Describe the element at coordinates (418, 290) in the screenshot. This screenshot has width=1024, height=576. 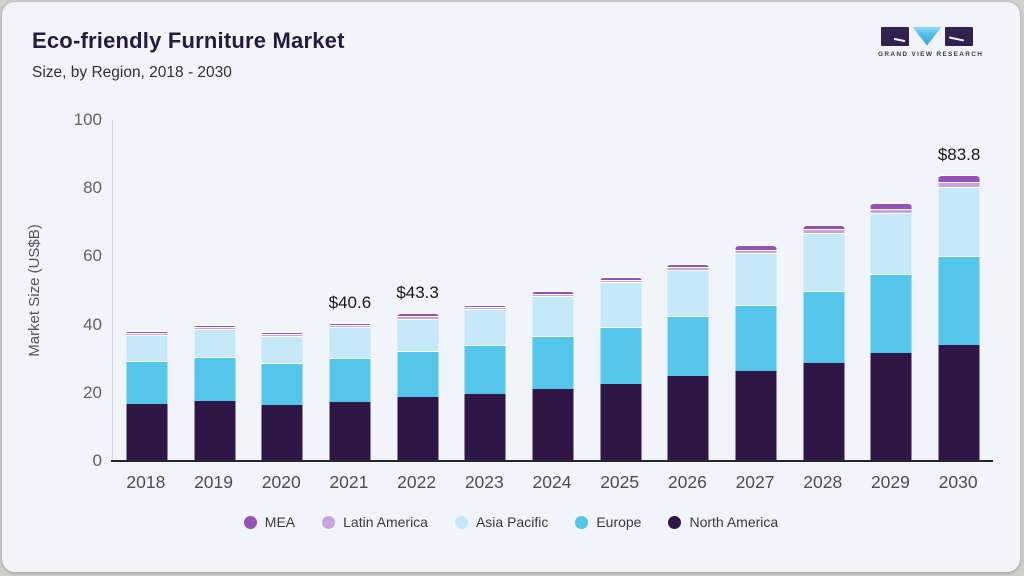
I see `bar-slot-2022: $43.3` at that location.